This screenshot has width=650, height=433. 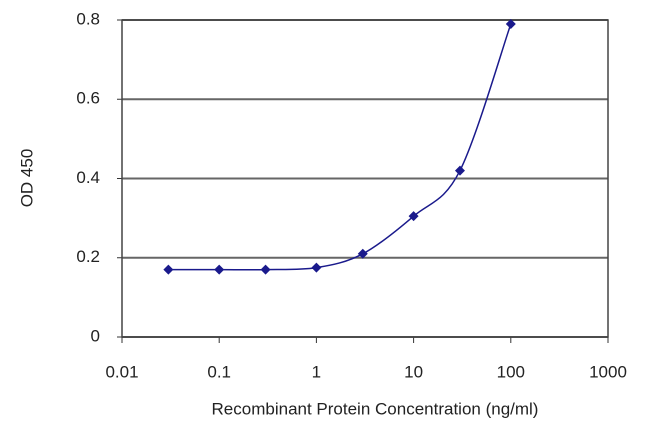 What do you see at coordinates (88, 18) in the screenshot?
I see `y-tick-label: 0.8` at bounding box center [88, 18].